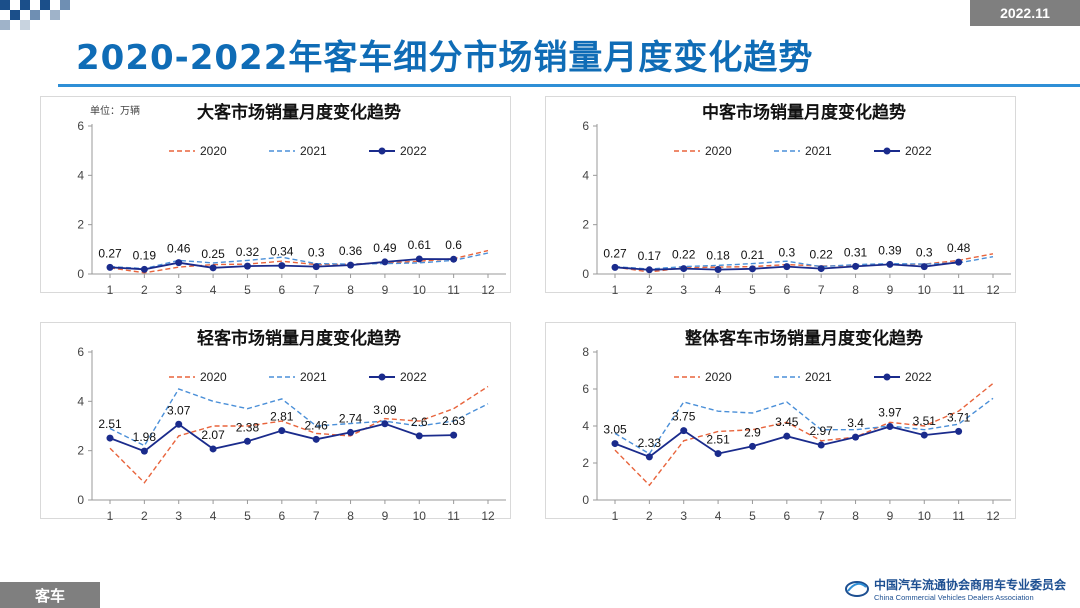 This screenshot has width=1080, height=608. Describe the element at coordinates (585, 389) in the screenshot. I see `y-tick-label: 6` at that location.